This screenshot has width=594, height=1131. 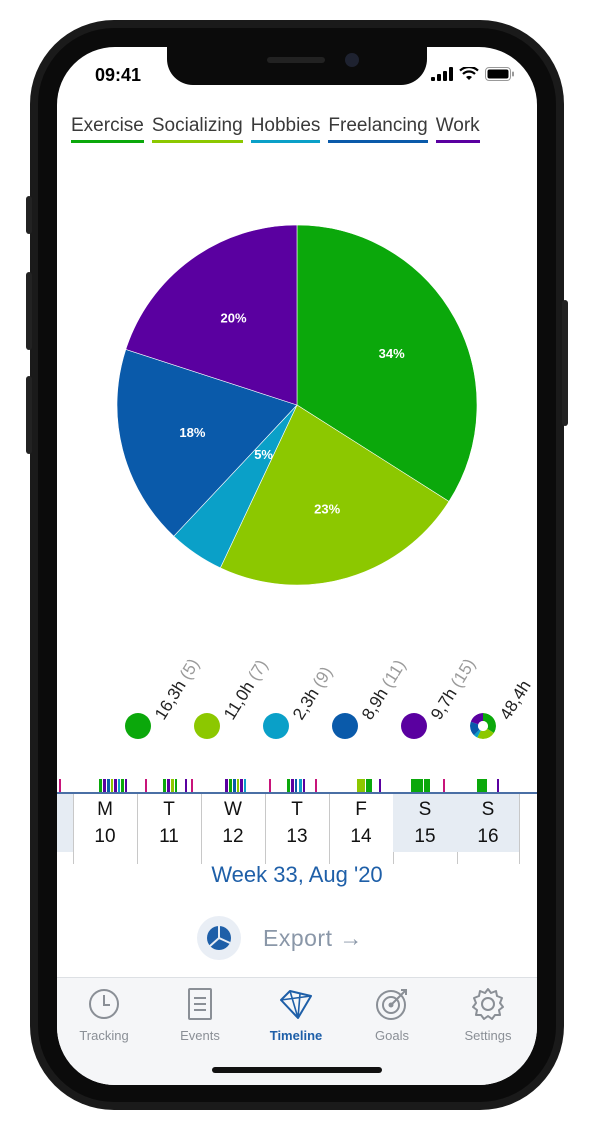 I want to click on day-monday: M 10, so click(x=105, y=823).